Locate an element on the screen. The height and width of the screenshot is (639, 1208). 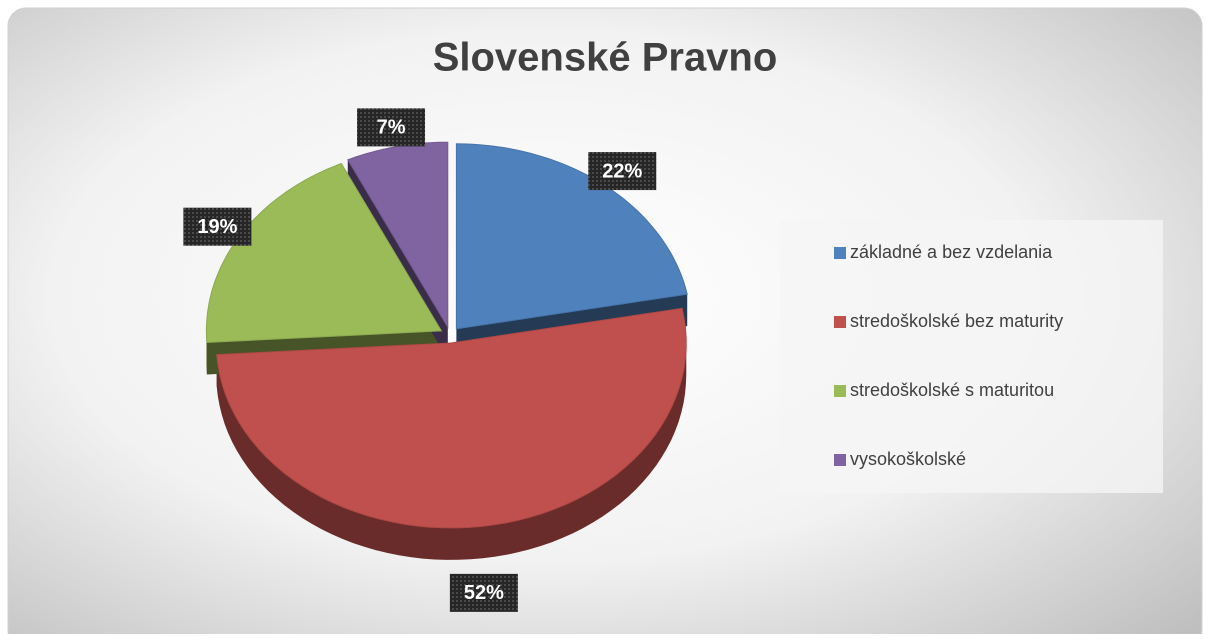
data-label: 52% is located at coordinates (484, 593).